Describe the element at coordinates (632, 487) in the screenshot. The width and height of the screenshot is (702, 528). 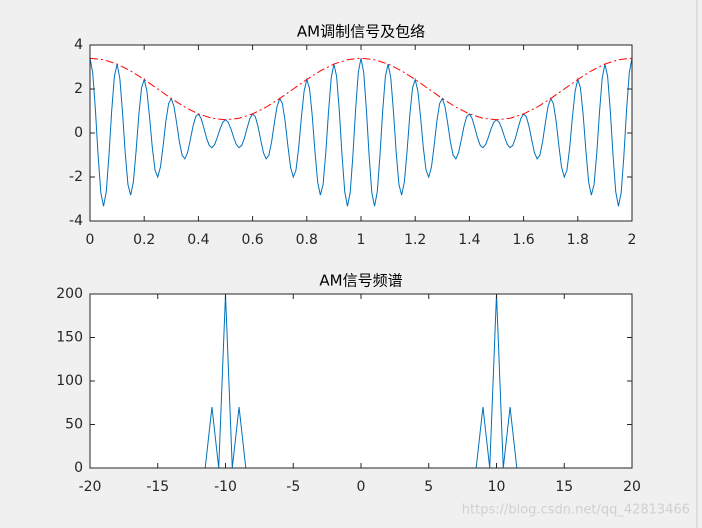
I see `x-tick-label: 20` at that location.